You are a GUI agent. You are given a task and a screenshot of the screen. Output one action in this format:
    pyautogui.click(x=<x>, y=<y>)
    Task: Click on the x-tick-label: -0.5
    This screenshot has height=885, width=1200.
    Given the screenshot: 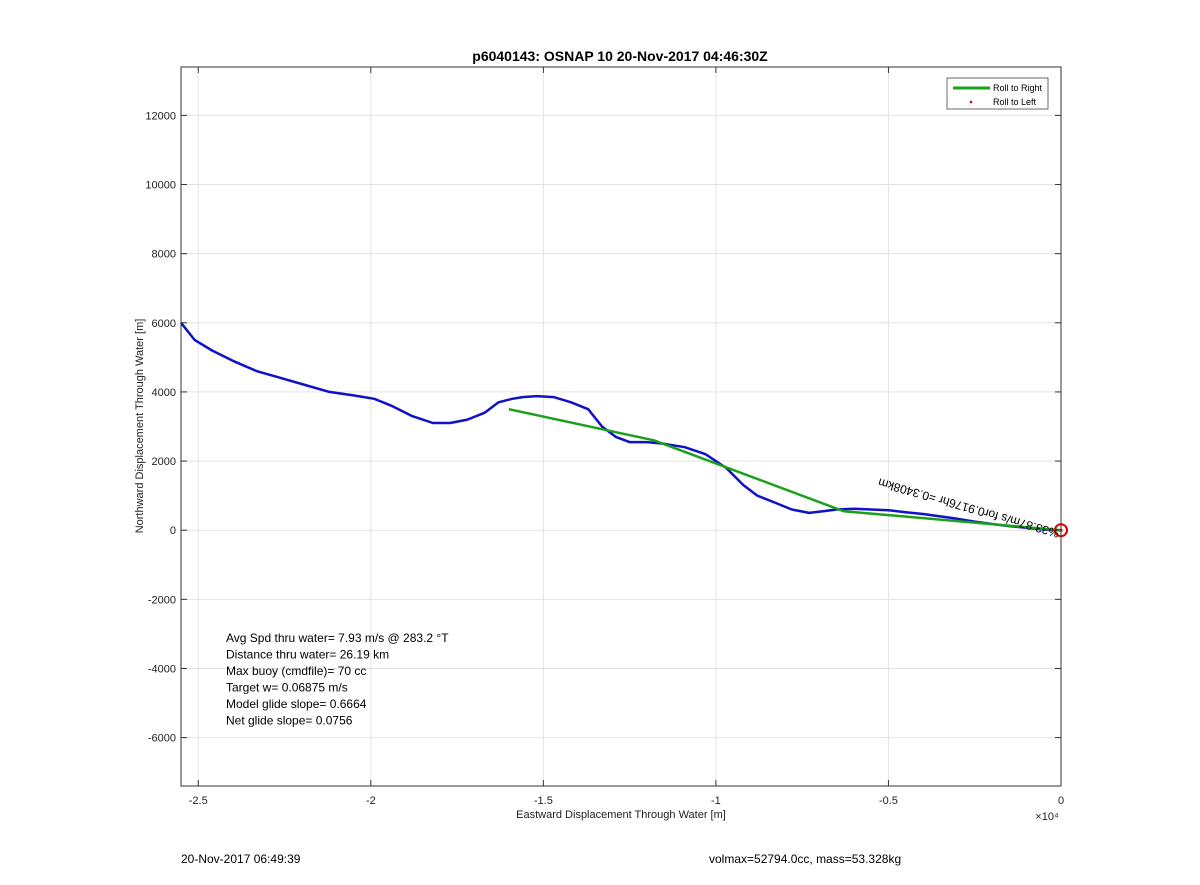 What is the action you would take?
    pyautogui.click(x=888, y=801)
    